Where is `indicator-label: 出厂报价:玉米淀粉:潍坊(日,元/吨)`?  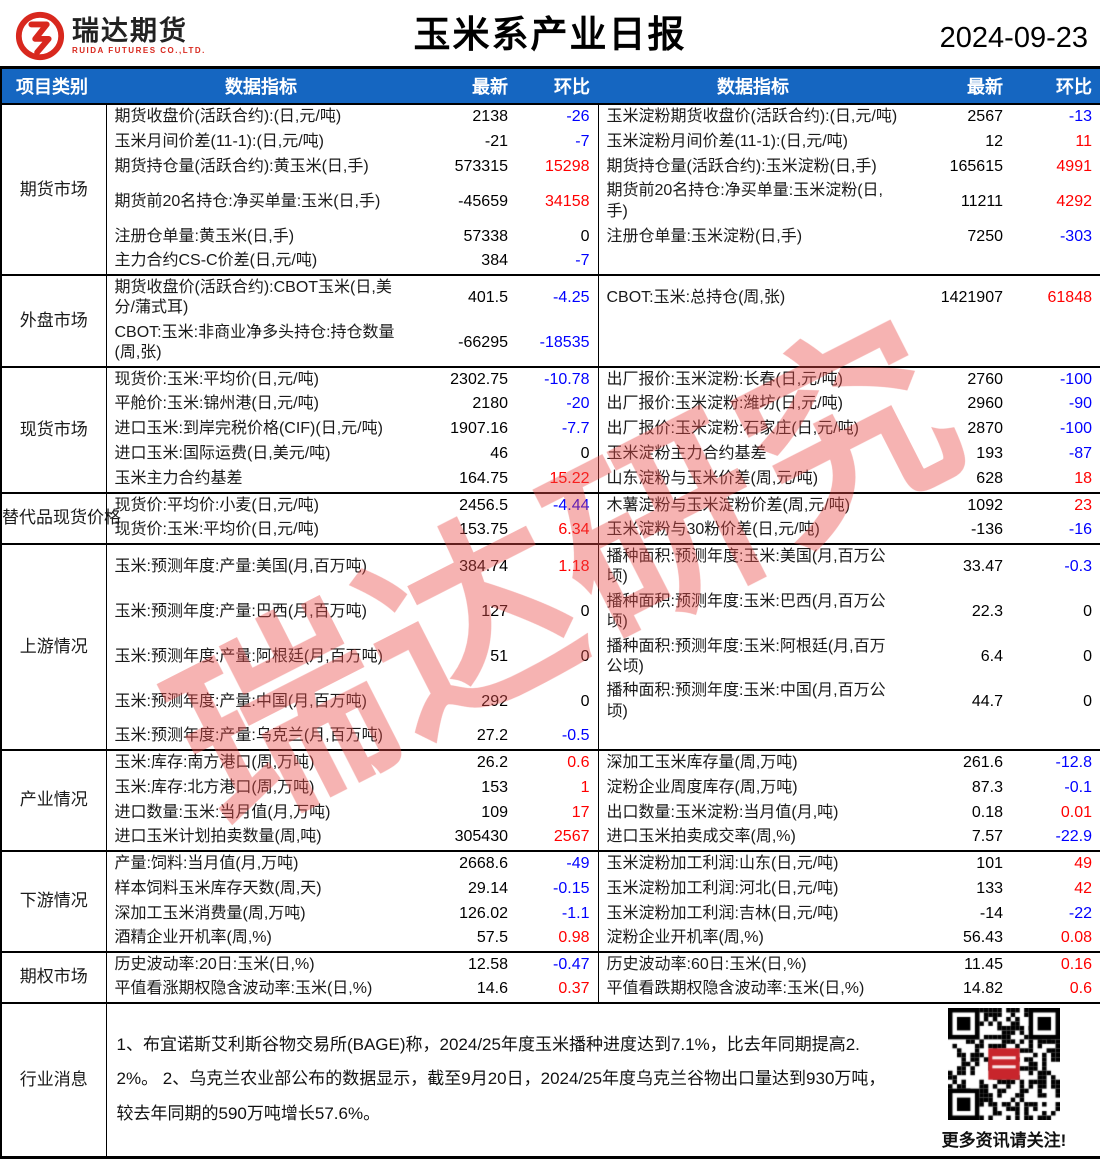 indicator-label: 出厂报价:玉米淀粉:潍坊(日,元/吨) is located at coordinates (752, 405).